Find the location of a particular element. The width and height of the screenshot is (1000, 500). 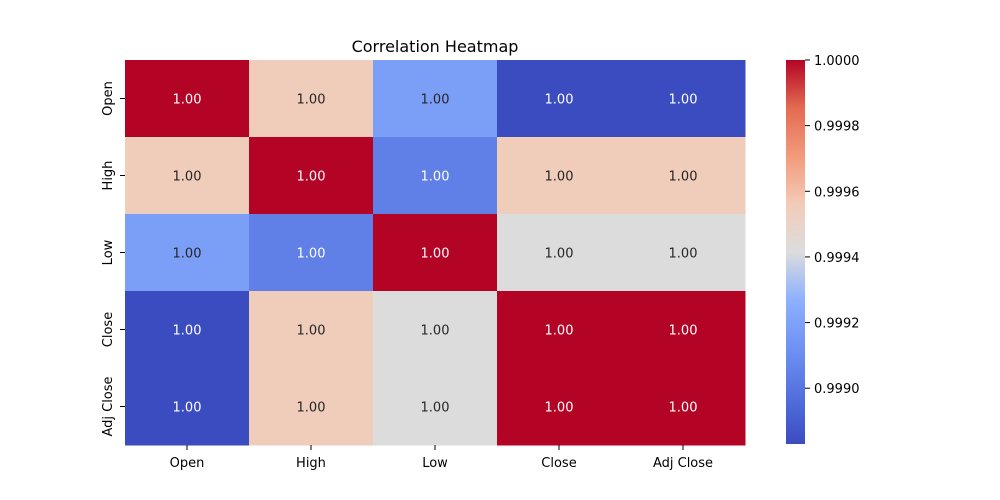

colorbar-tick-label: 1.0000 is located at coordinates (837, 61).